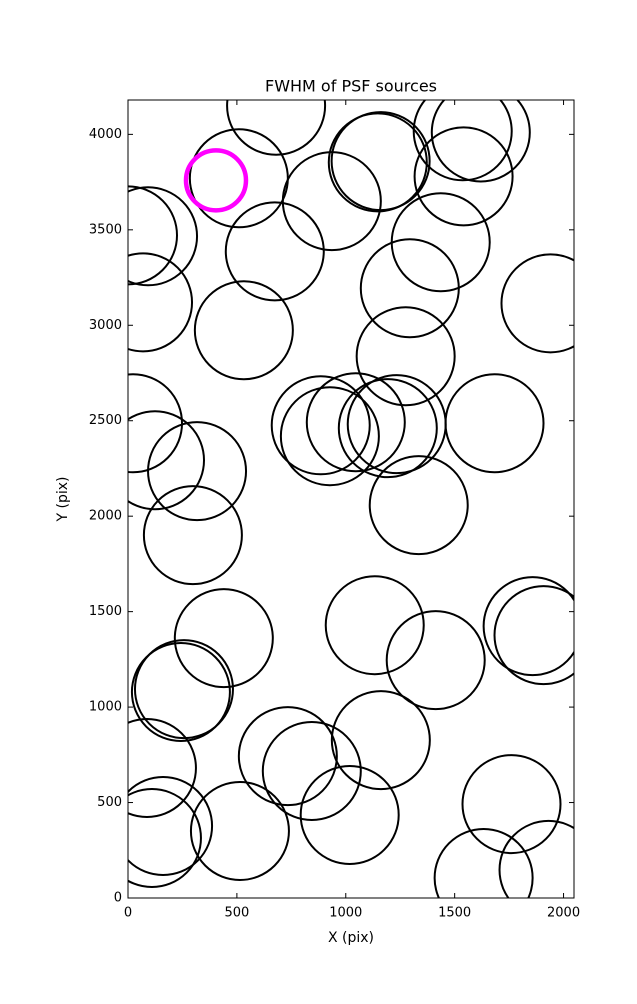  What do you see at coordinates (63, 500) in the screenshot?
I see `y-axis-label: Y (pix)` at bounding box center [63, 500].